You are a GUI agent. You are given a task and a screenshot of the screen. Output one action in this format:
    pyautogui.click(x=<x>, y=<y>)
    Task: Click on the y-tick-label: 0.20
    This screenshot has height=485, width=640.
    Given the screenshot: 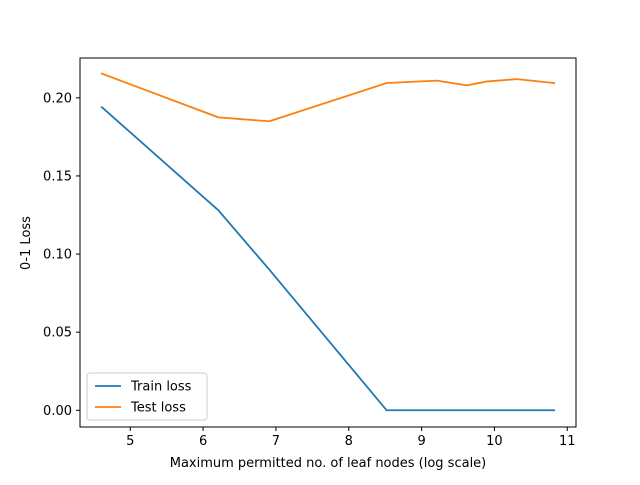 What is the action you would take?
    pyautogui.click(x=57, y=98)
    